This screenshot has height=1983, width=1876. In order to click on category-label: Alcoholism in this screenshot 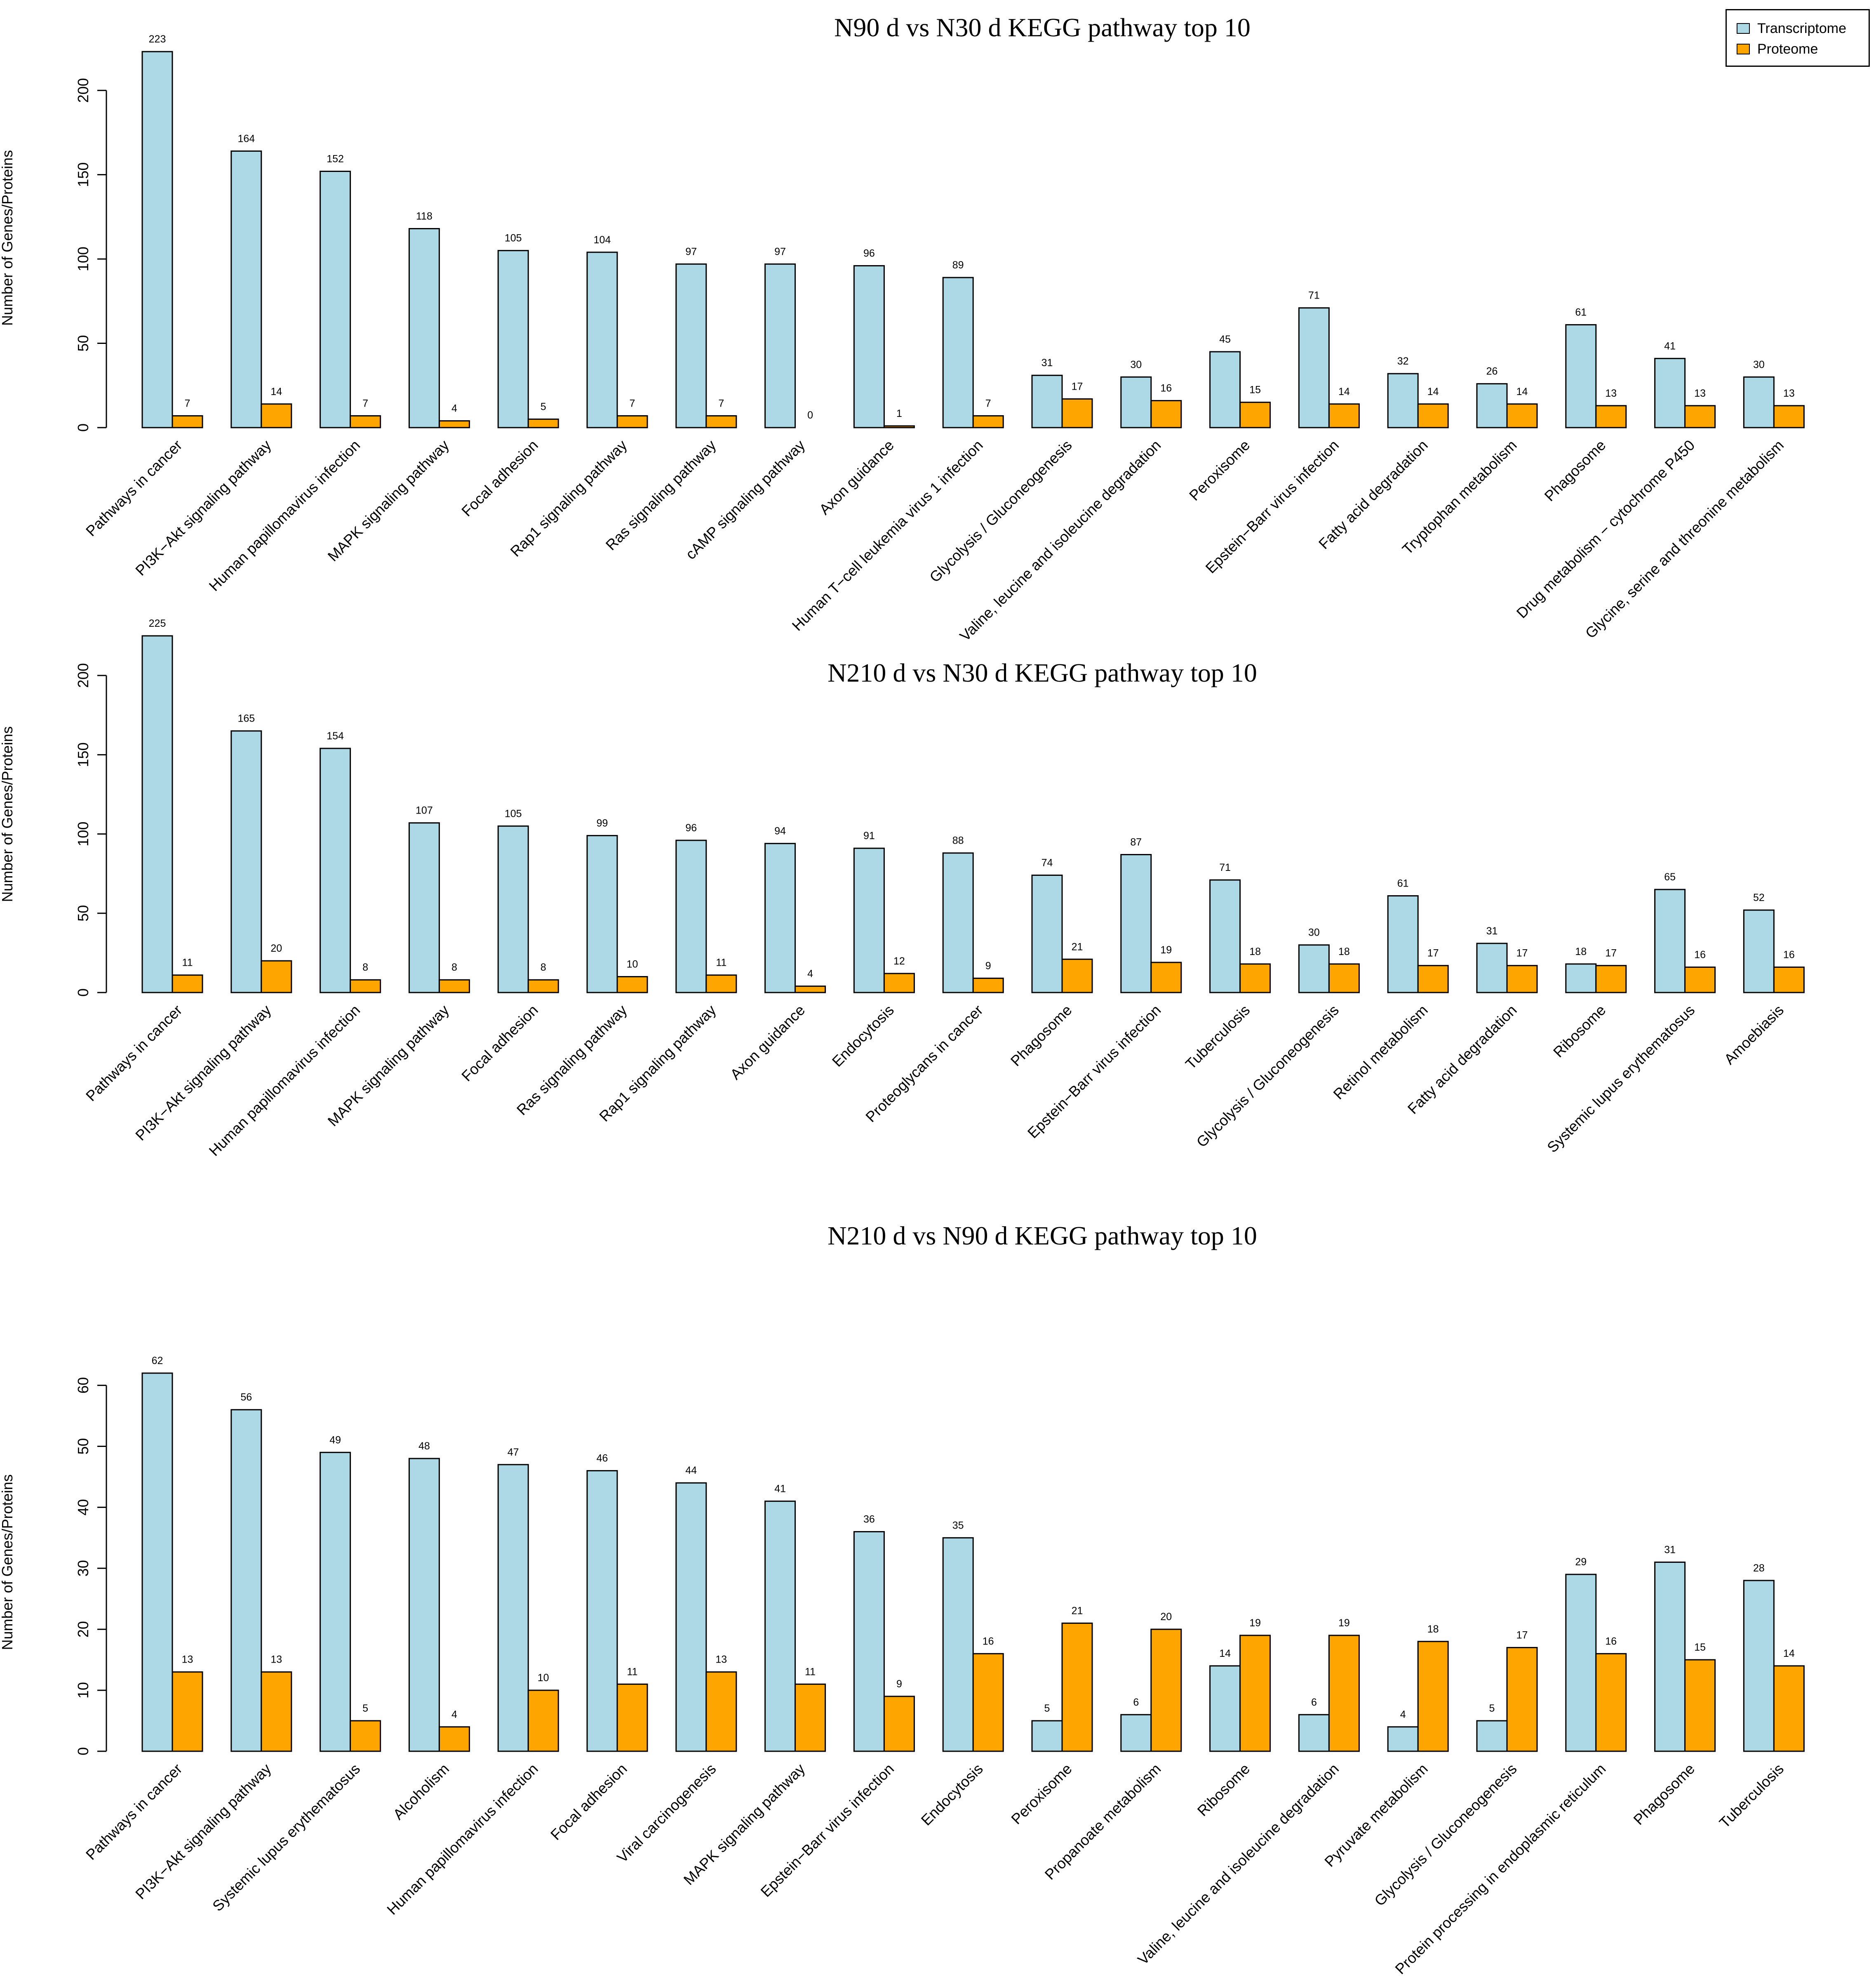, I will do `click(421, 1791)`.